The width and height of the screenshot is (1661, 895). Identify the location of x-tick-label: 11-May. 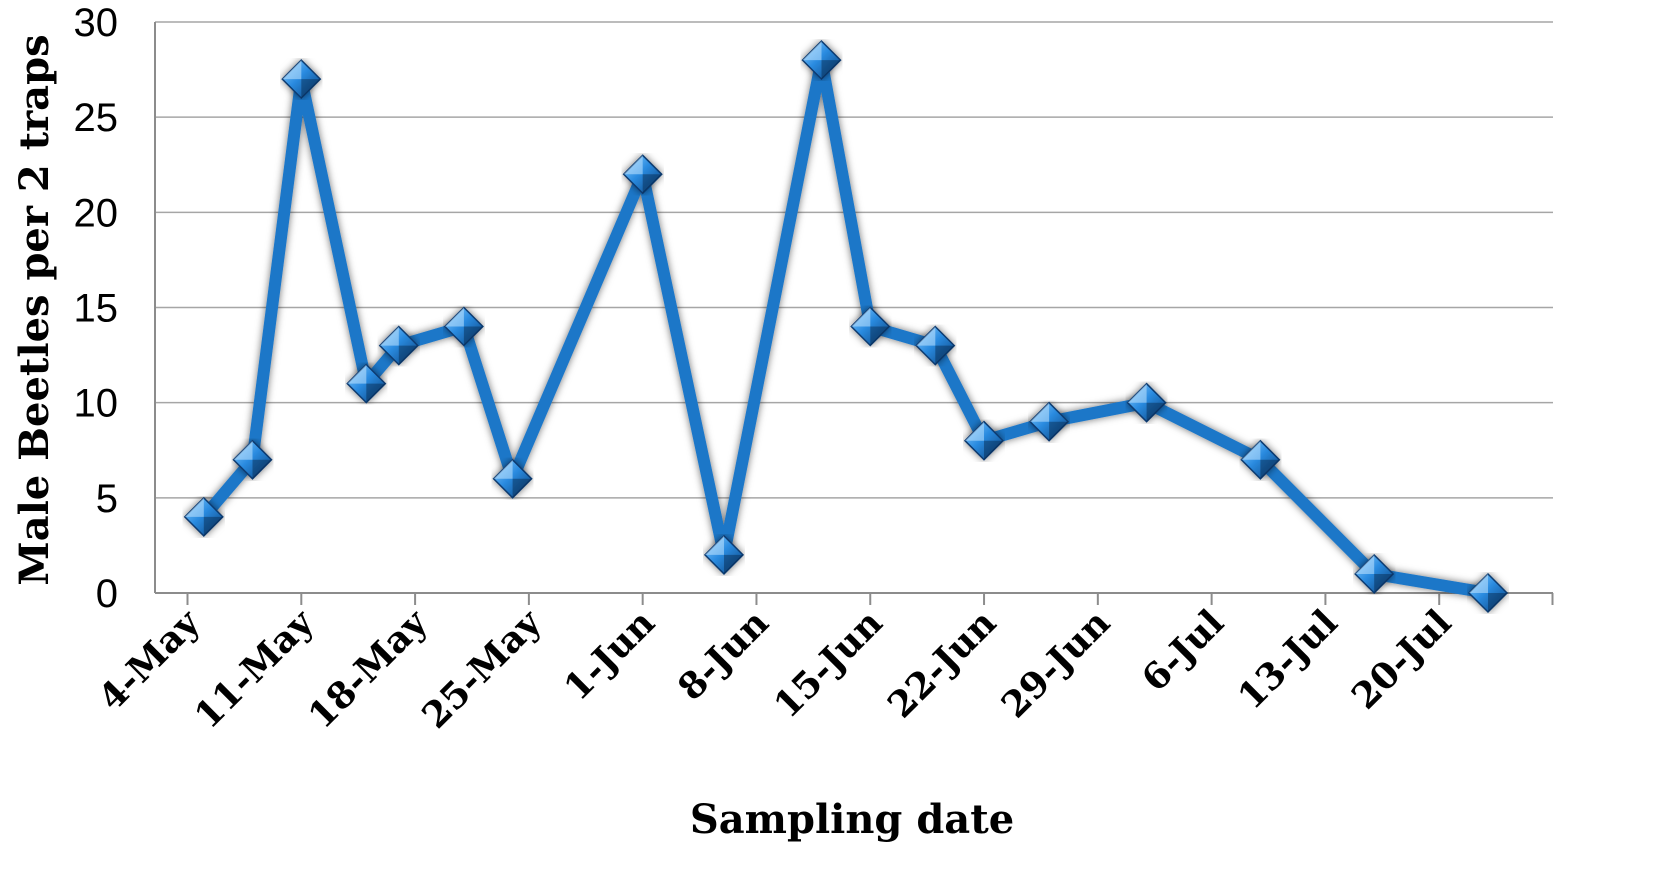
(255, 669).